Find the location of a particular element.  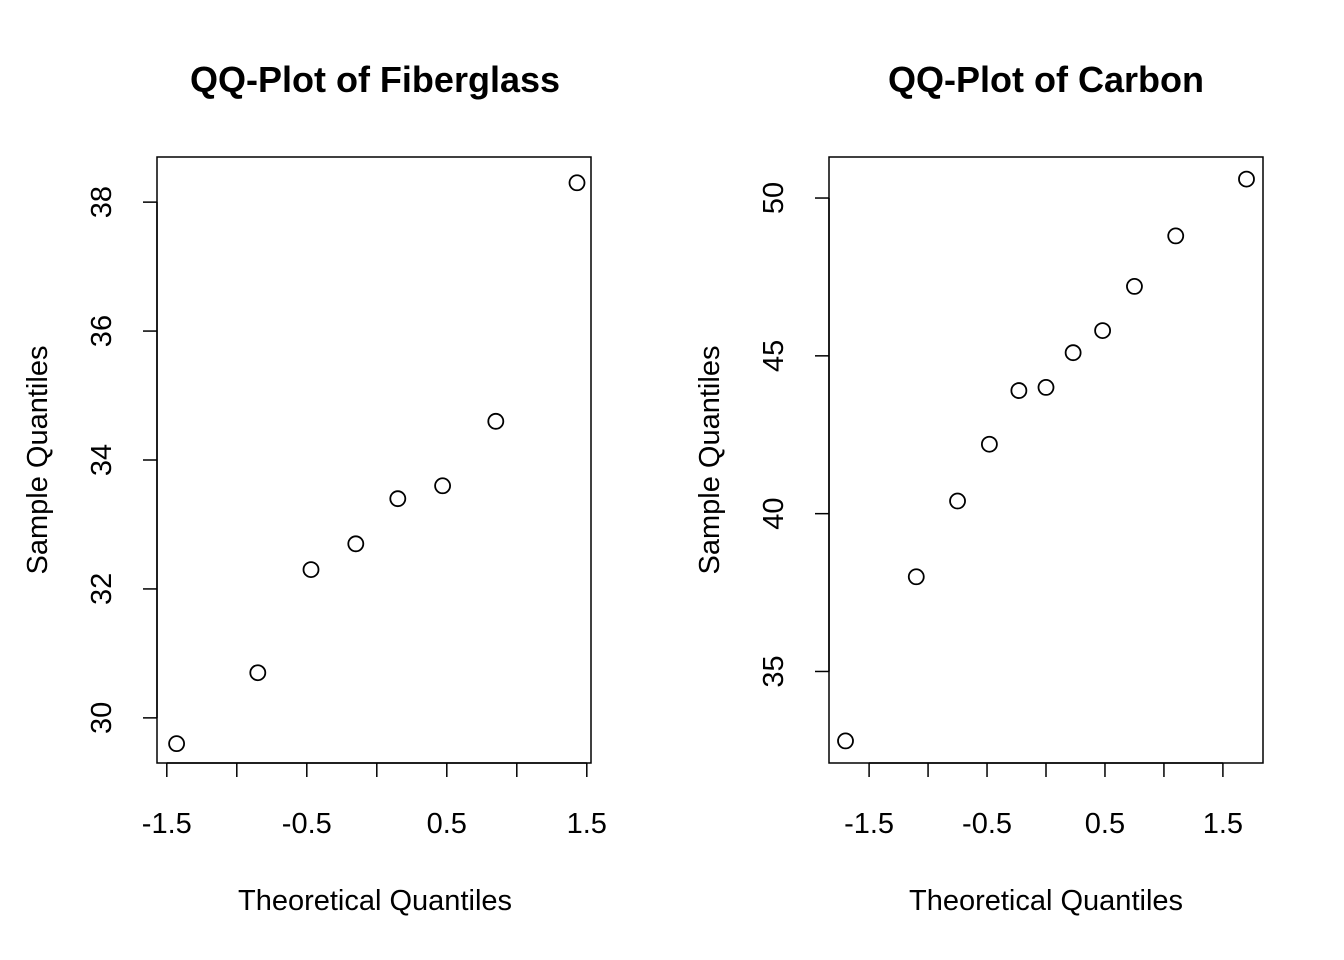

y-tick-label: 38 is located at coordinates (102, 202).